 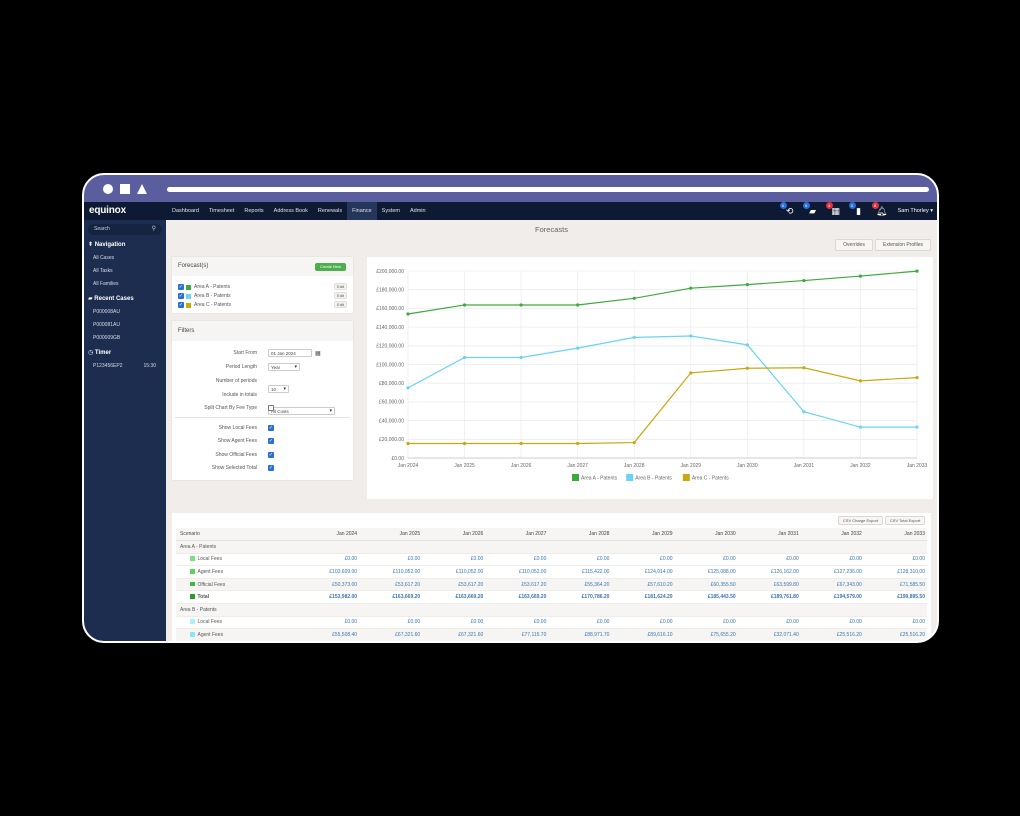 What do you see at coordinates (318, 353) in the screenshot?
I see `calendar-icon: ▦` at bounding box center [318, 353].